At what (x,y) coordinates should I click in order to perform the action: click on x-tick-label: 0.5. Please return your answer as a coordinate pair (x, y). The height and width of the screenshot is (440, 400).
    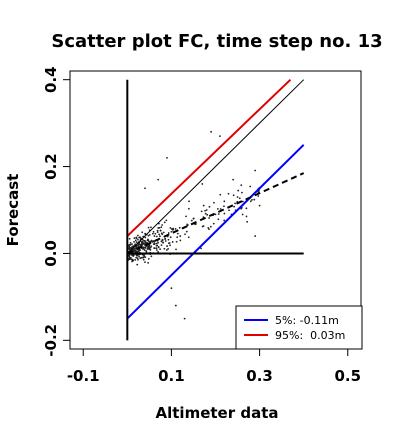
    Looking at the image, I should click on (347, 376).